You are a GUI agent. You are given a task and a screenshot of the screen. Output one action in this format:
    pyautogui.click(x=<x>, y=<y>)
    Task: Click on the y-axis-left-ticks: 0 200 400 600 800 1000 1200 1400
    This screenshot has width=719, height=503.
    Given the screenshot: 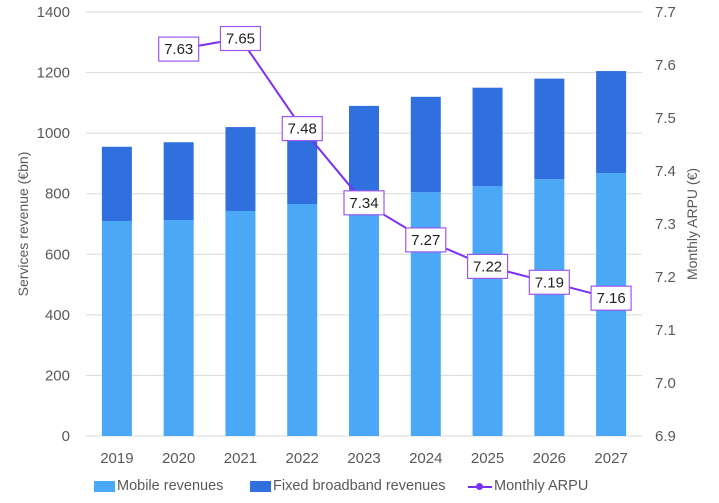 What is the action you would take?
    pyautogui.click(x=53, y=224)
    